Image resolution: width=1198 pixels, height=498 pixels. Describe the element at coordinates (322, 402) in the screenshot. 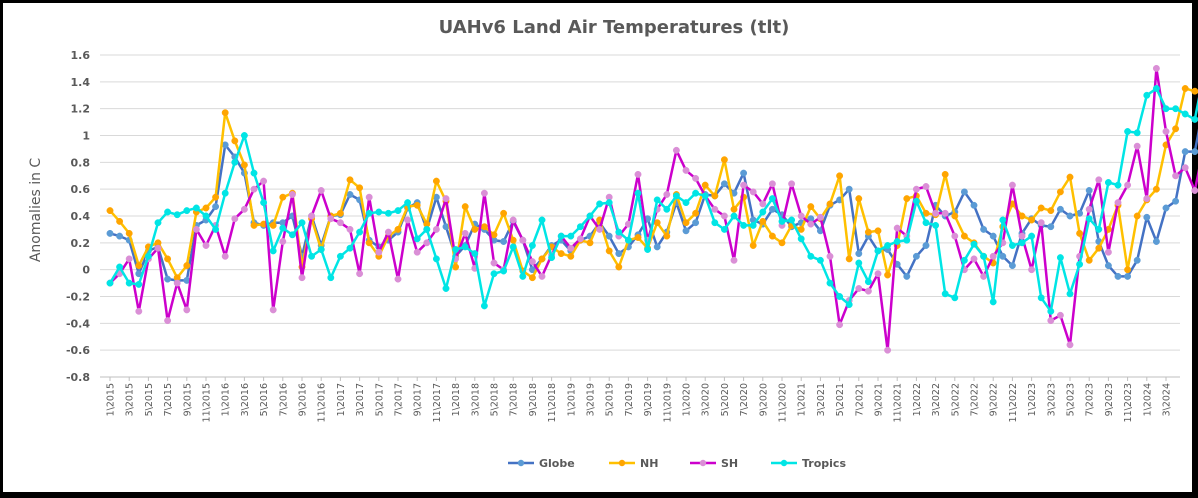

I see `x-tick-label: 11\2016` at that location.